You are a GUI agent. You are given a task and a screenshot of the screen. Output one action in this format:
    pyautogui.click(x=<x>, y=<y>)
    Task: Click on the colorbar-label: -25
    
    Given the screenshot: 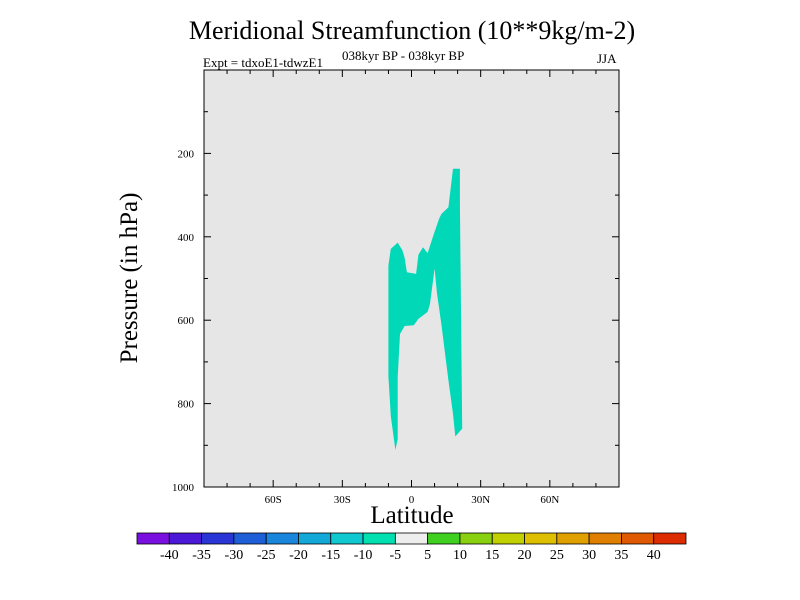 What is the action you would take?
    pyautogui.click(x=266, y=555)
    